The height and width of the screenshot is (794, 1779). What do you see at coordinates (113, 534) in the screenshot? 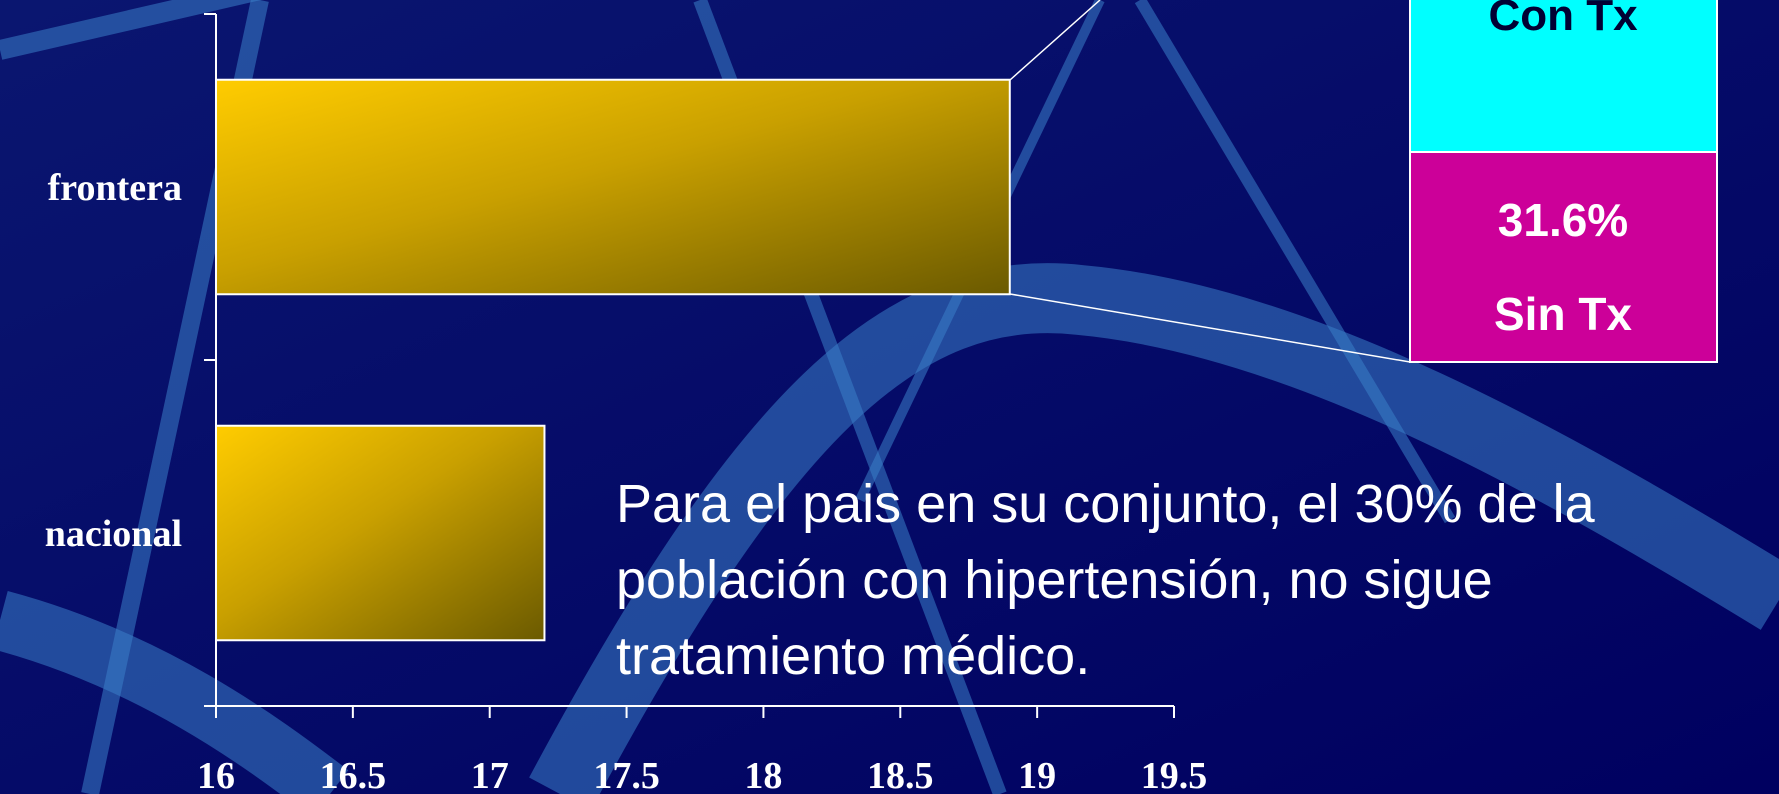
I see `y-tick-label: nacional` at bounding box center [113, 534].